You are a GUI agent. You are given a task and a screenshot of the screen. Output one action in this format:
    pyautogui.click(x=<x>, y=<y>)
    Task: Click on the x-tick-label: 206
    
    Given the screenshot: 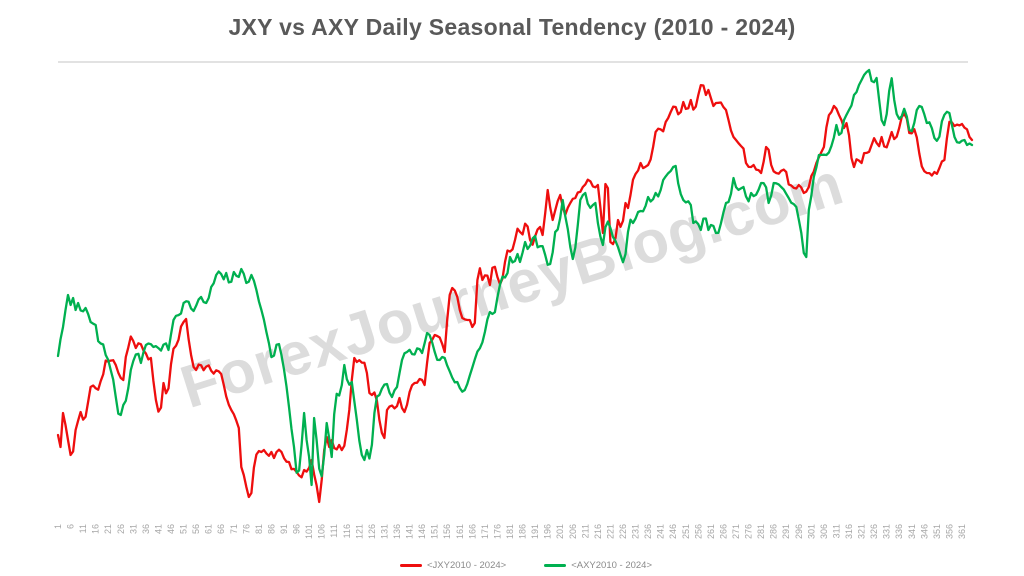 What is the action you would take?
    pyautogui.click(x=573, y=531)
    